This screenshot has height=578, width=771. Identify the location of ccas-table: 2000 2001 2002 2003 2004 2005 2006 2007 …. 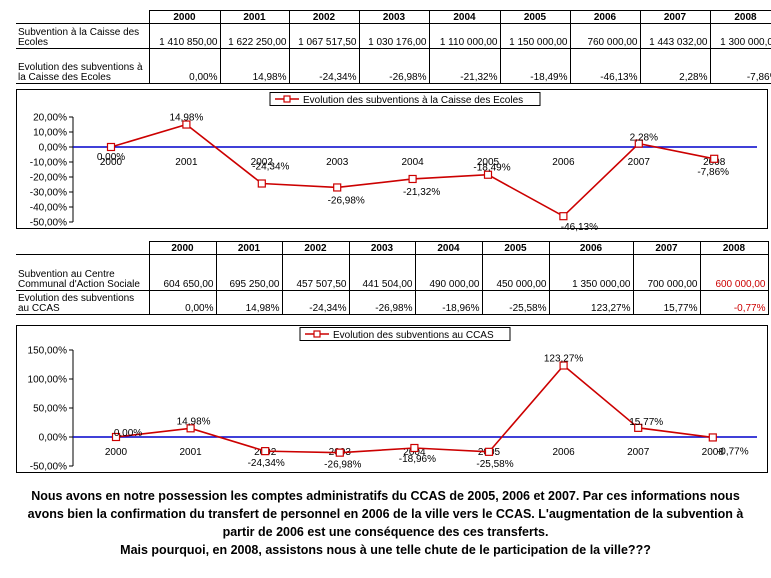
(392, 278).